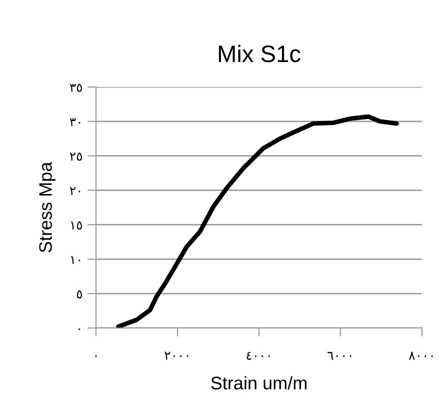  I want to click on y-tick-label: ١٠, so click(75, 260).